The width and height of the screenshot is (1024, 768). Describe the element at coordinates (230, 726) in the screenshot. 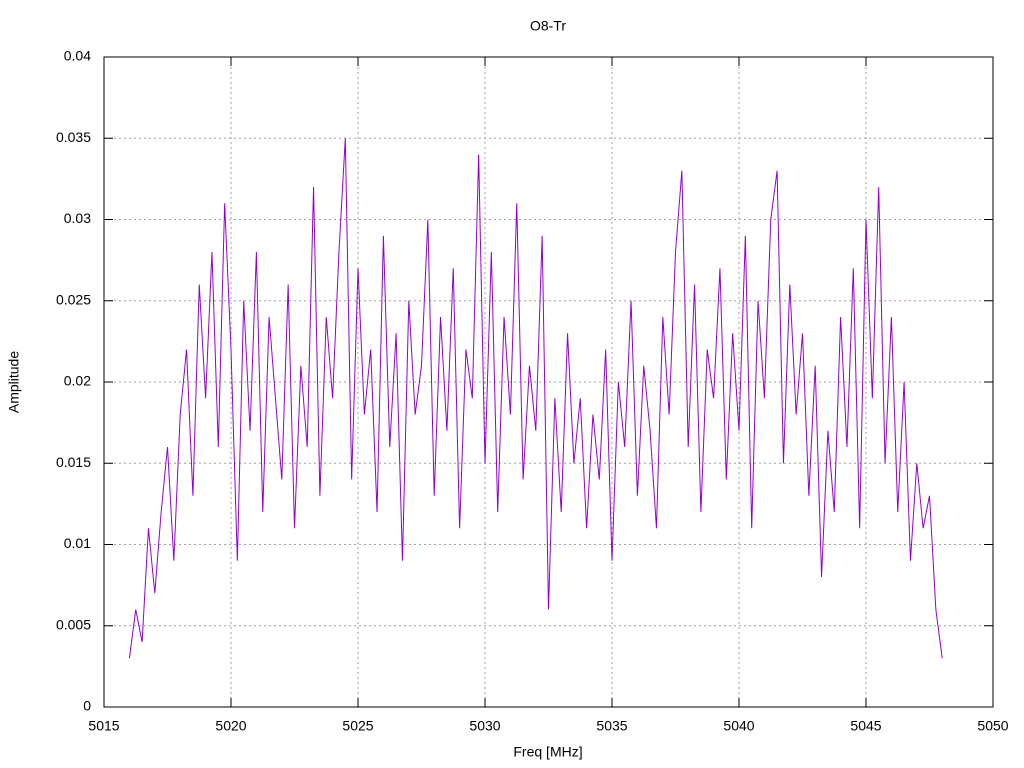

I see `x-tick-label: 5020` at that location.